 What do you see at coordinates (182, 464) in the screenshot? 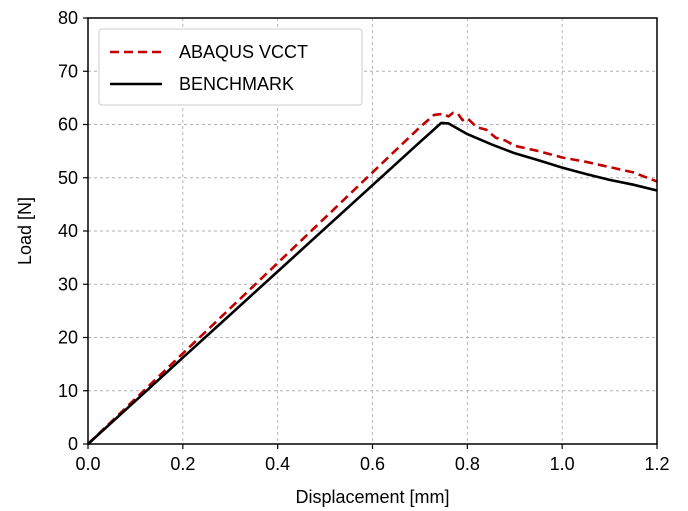
I see `x-tick-label: 0.2` at bounding box center [182, 464].